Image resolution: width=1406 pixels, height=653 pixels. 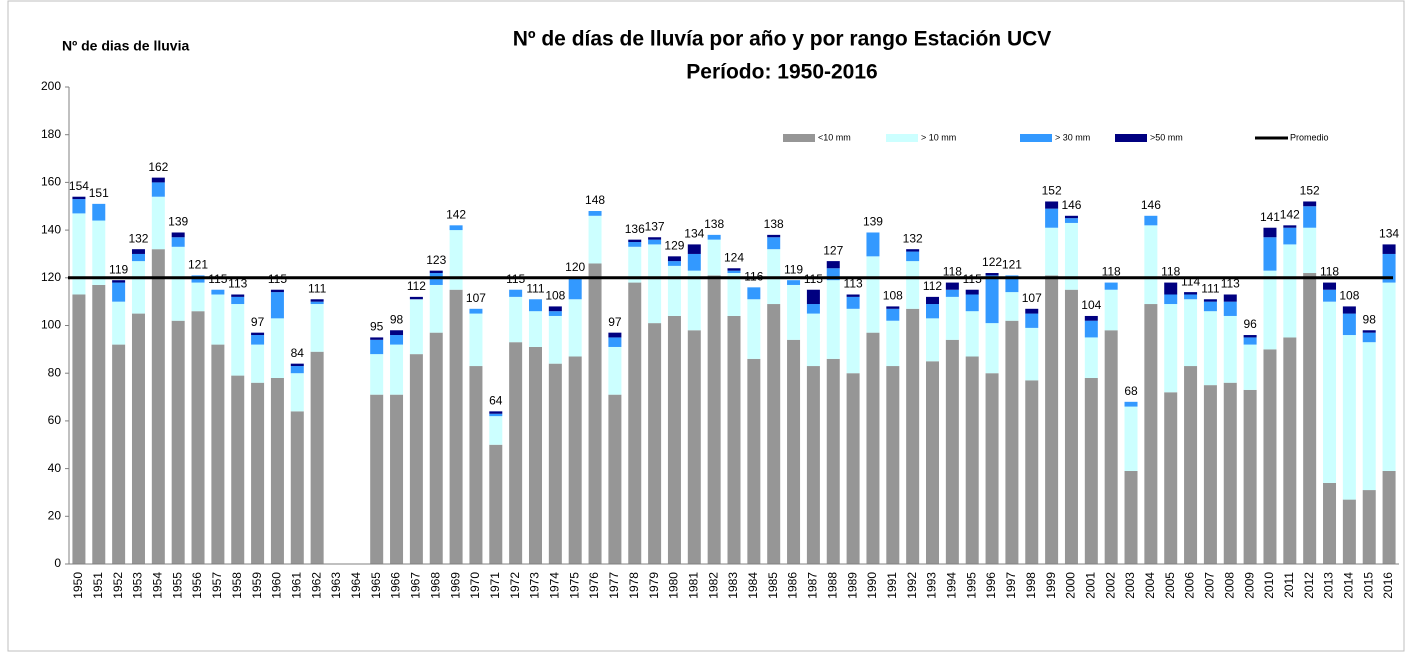 I want to click on x-tick-label: 1956, so click(x=197, y=585).